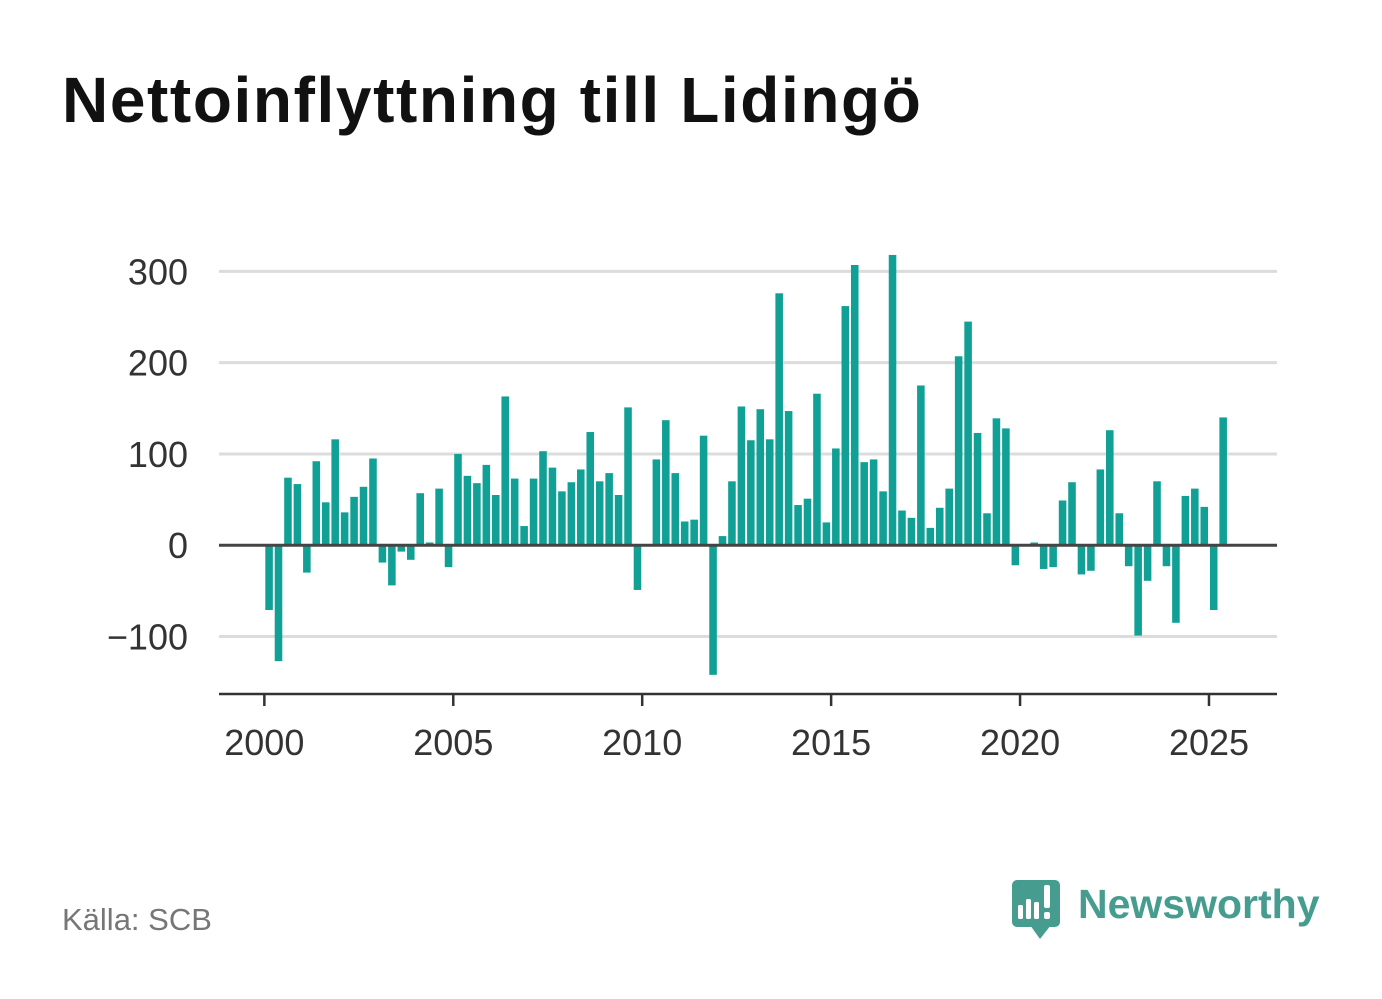 Image resolution: width=1382 pixels, height=999 pixels. What do you see at coordinates (1047, 915) in the screenshot?
I see `logo-exclamation-dot` at bounding box center [1047, 915].